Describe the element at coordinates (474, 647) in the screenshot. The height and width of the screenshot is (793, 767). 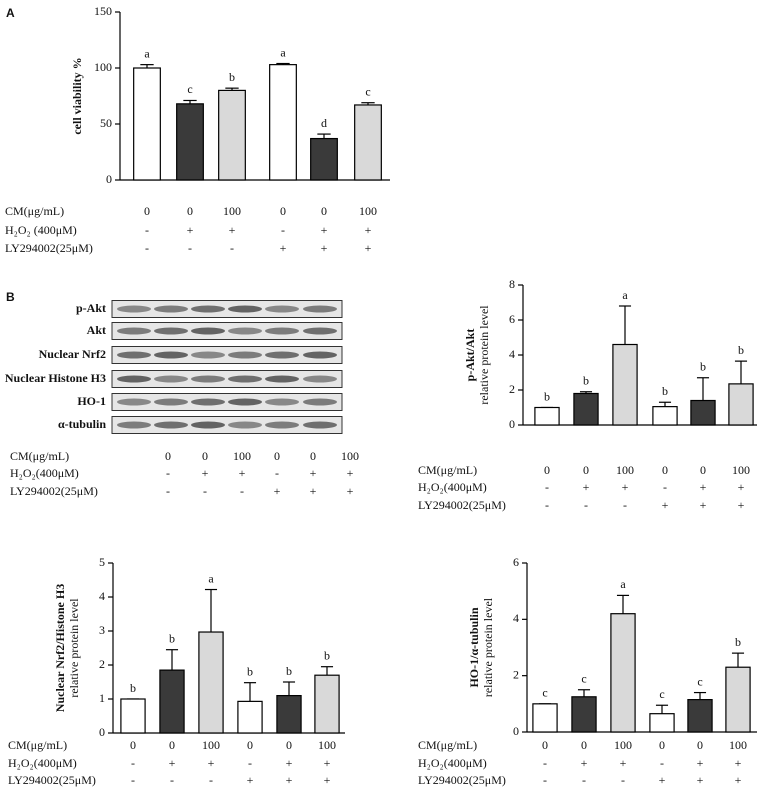
I see `y-axis-label: HO-1/α-tubulin` at that location.